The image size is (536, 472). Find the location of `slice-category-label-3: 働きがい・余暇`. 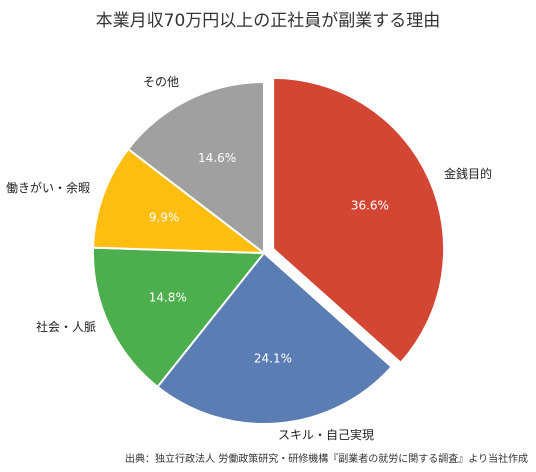

slice-category-label-3: 働きがい・余暇 is located at coordinates (48, 187).